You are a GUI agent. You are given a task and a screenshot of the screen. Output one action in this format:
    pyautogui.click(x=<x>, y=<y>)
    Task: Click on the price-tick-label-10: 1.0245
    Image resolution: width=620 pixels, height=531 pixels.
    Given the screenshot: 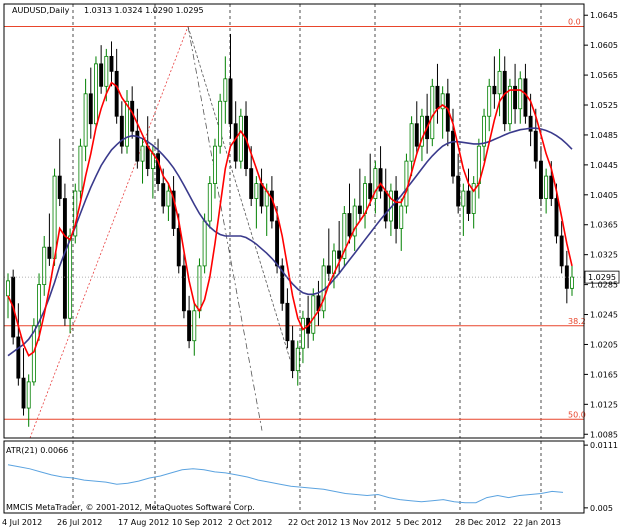 What is the action you would take?
    pyautogui.click(x=604, y=315)
    